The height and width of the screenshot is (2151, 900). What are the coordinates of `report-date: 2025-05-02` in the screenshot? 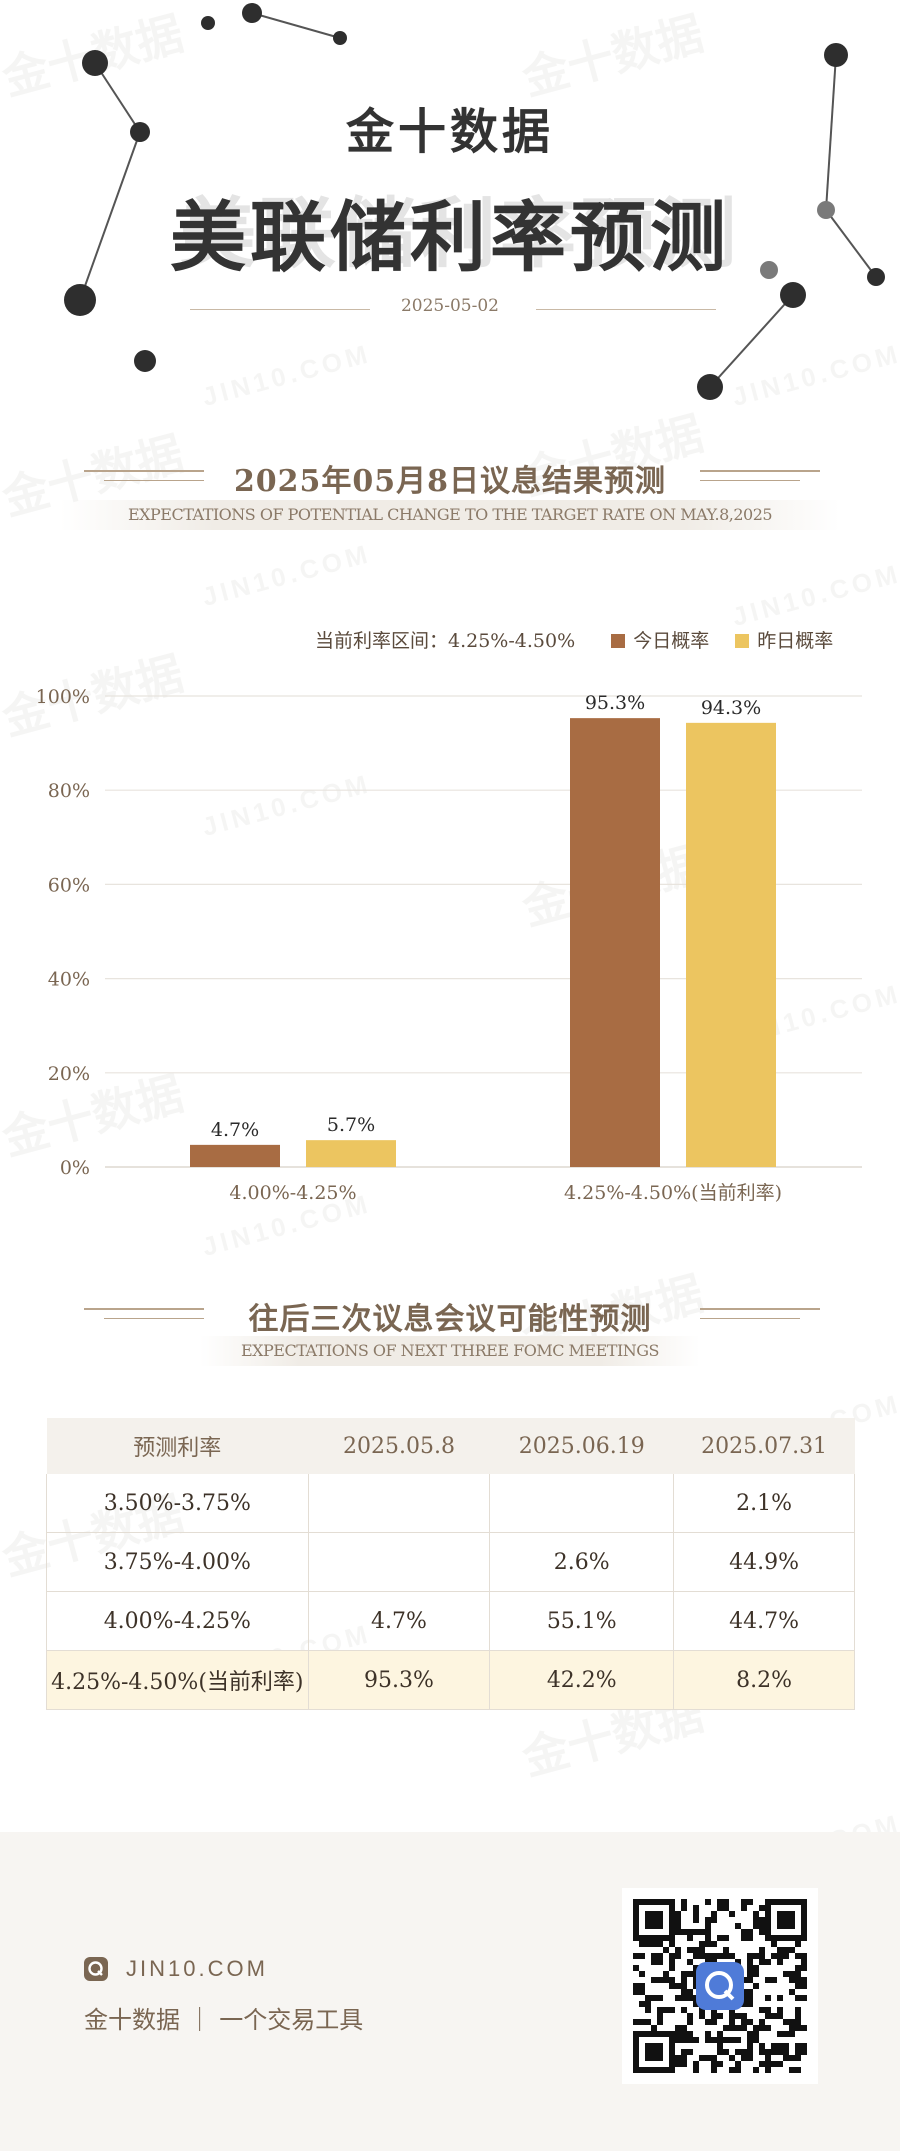 It's located at (449, 306).